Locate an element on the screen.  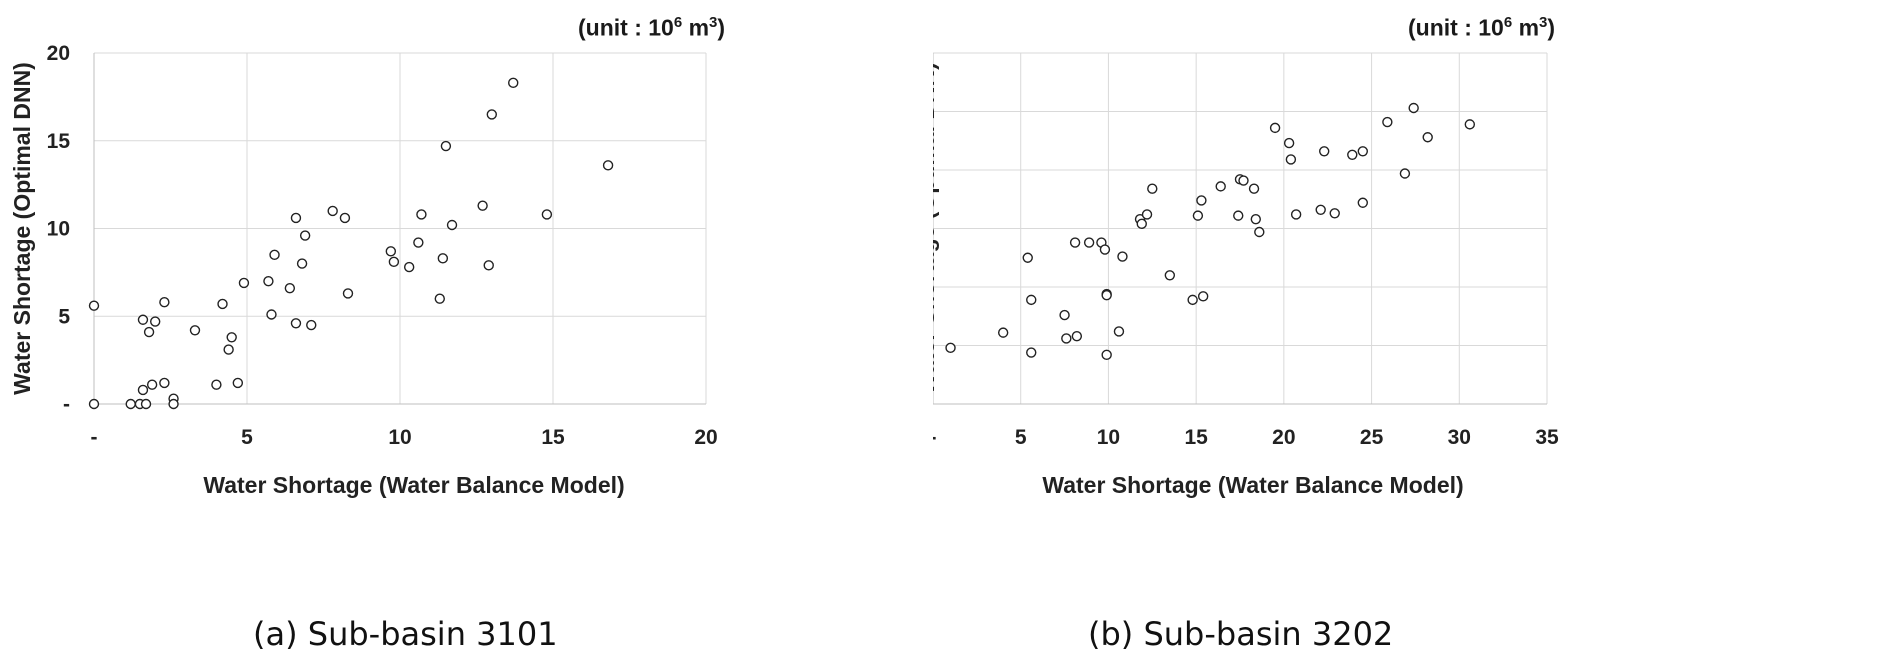
y-tick-label: 5 is located at coordinates (64, 316).